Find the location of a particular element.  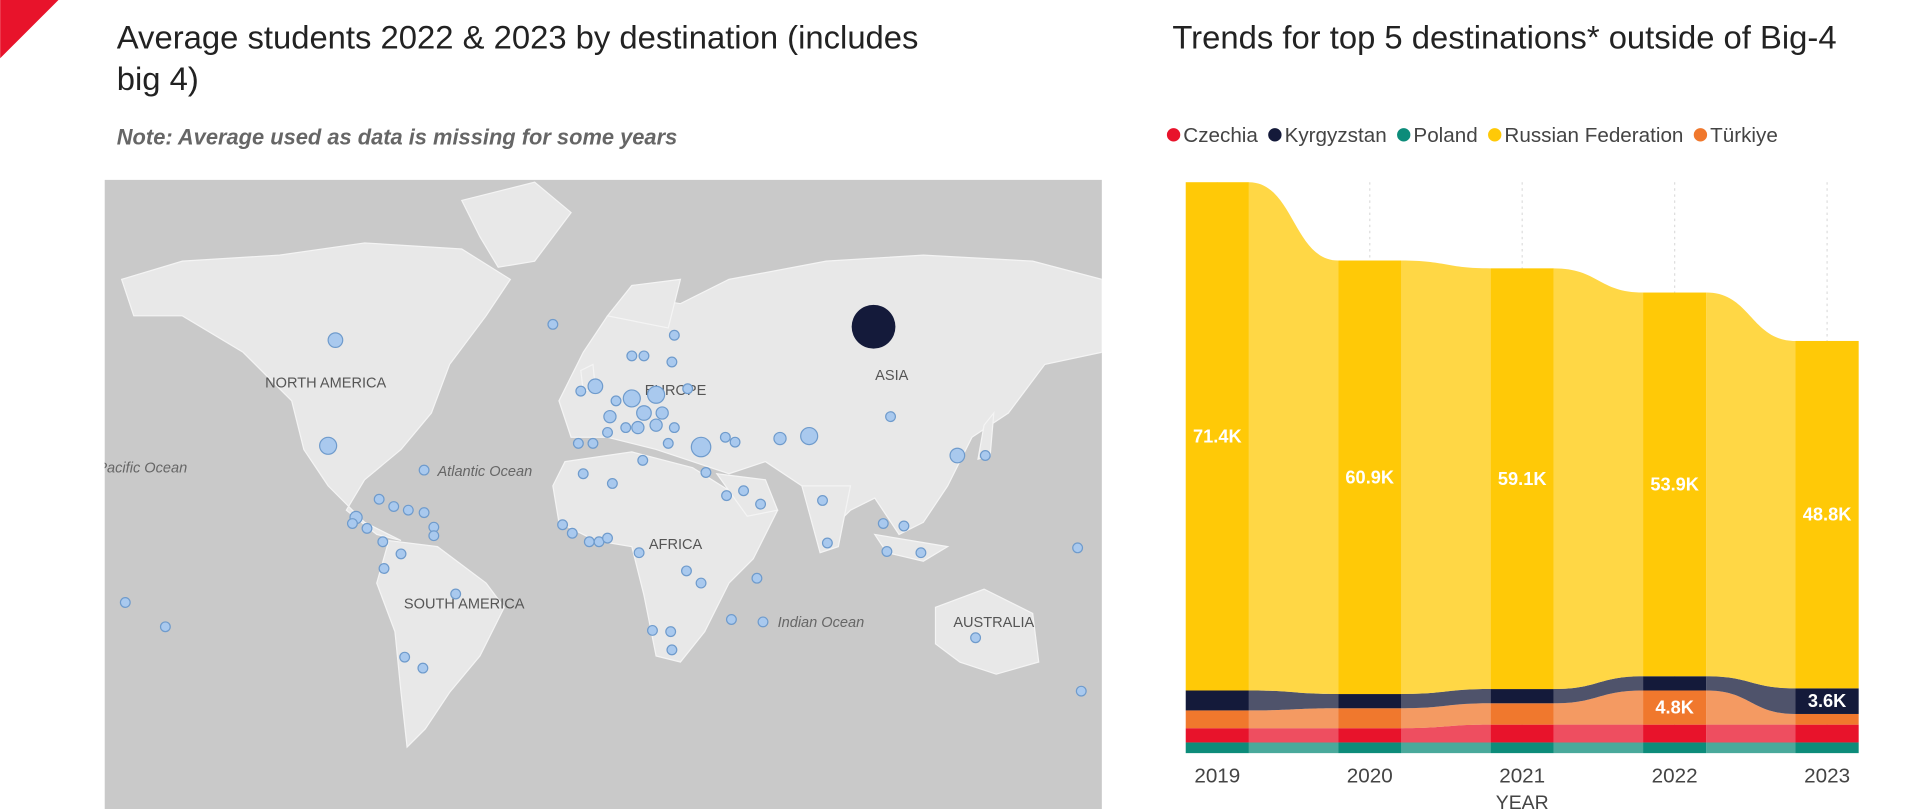

australia is located at coordinates (987, 631).